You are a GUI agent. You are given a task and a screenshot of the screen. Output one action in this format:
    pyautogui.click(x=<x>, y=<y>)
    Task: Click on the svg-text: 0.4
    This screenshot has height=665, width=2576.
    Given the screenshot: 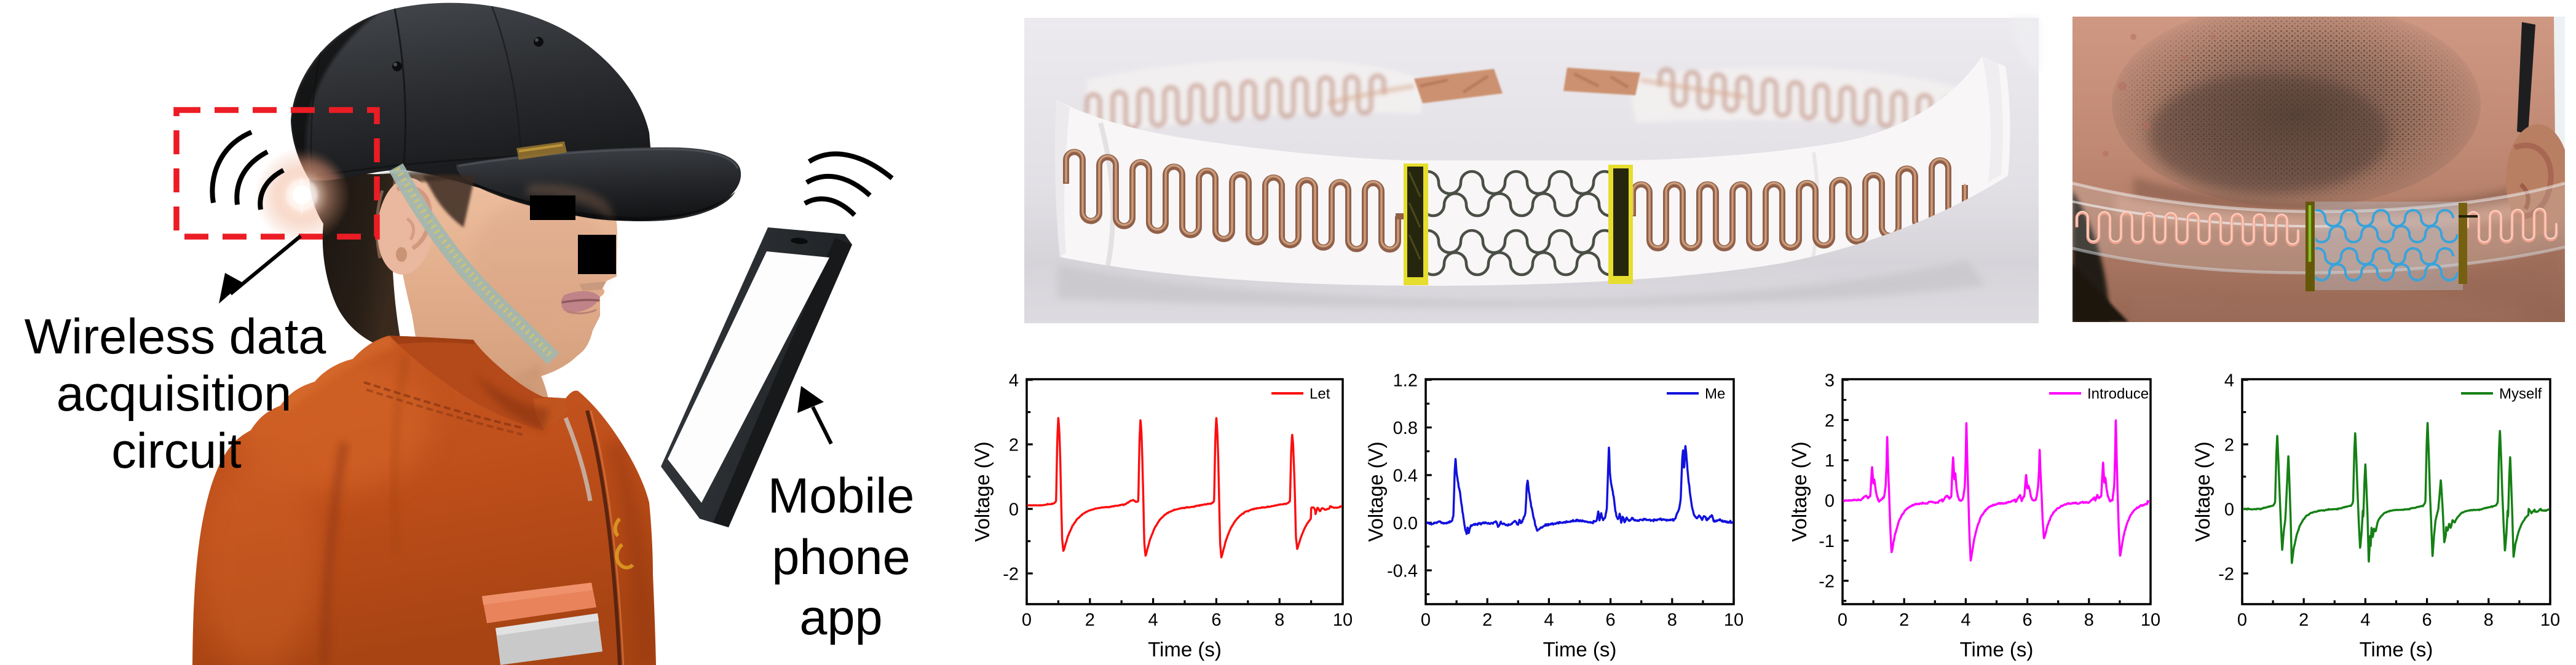 What is the action you would take?
    pyautogui.click(x=1406, y=476)
    